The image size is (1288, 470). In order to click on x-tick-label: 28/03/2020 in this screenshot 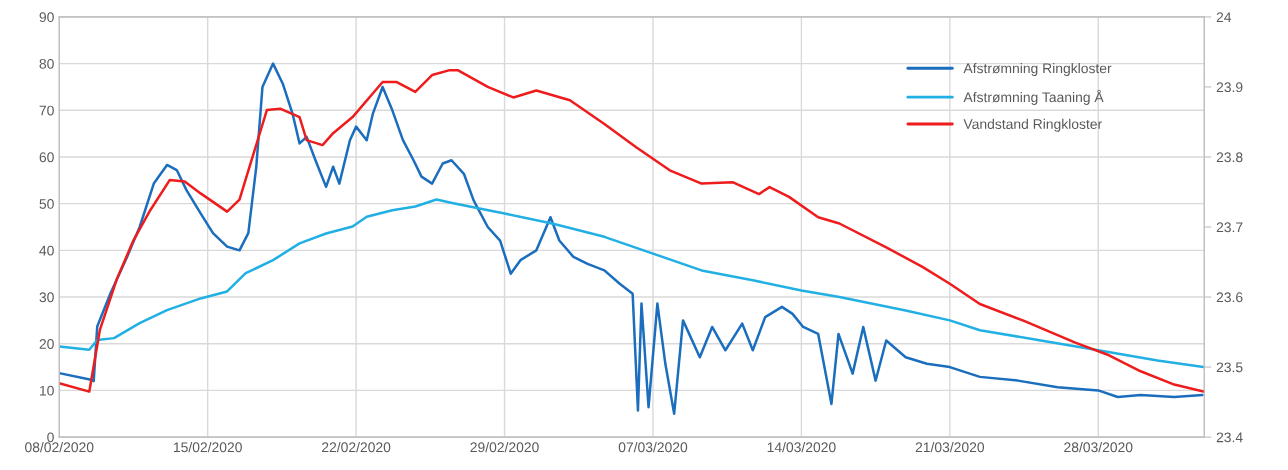, I will do `click(1098, 447)`.